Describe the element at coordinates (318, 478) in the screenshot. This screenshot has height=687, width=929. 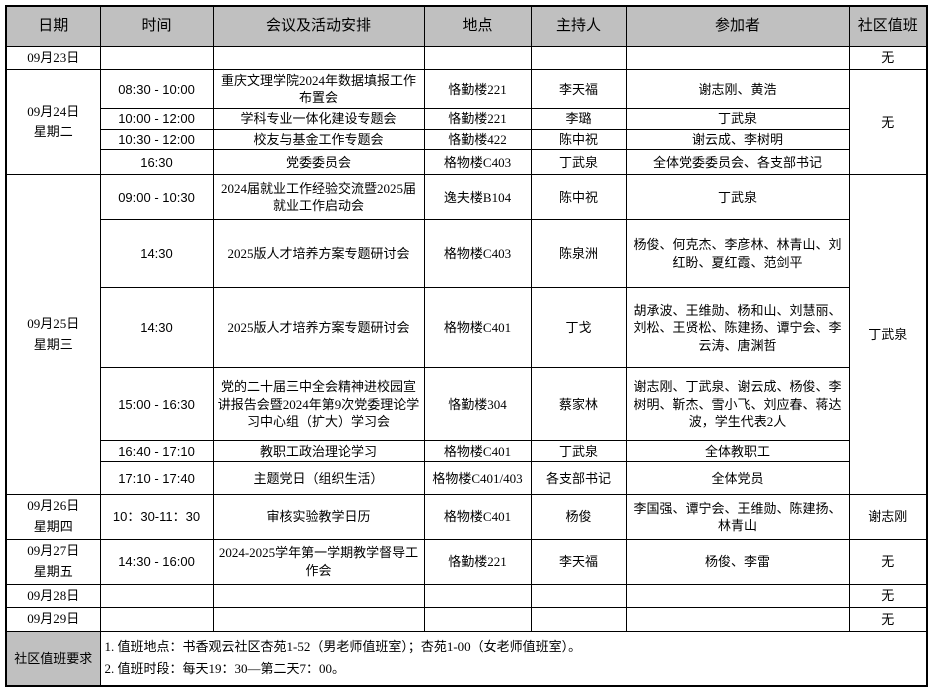
I see `meeting-cell: 主题党日（组织生活）` at that location.